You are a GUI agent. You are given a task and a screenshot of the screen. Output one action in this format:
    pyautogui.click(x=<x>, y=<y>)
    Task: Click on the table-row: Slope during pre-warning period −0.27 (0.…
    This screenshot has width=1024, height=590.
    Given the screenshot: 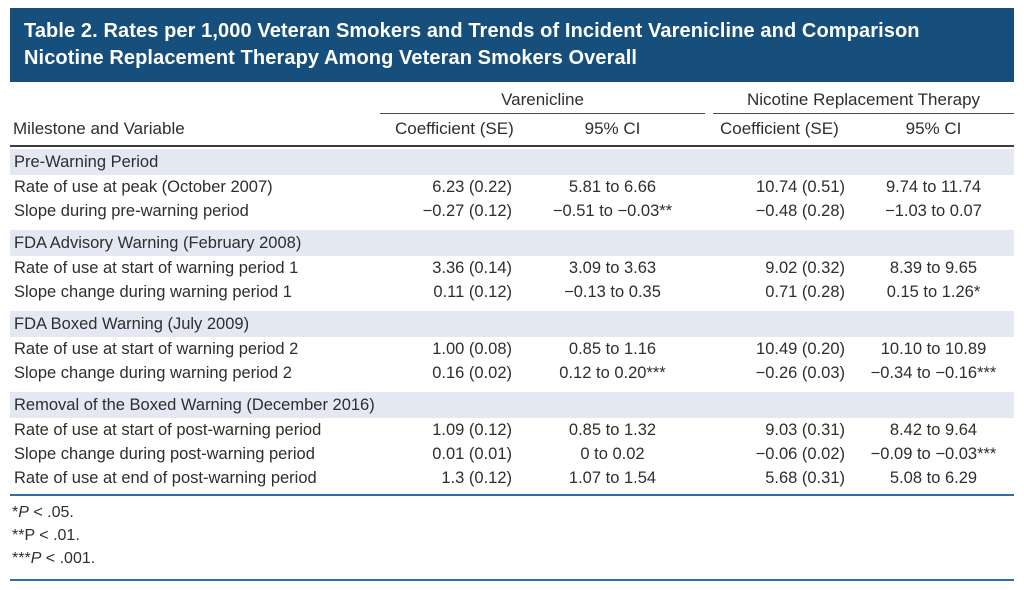 What is the action you would take?
    pyautogui.click(x=512, y=211)
    